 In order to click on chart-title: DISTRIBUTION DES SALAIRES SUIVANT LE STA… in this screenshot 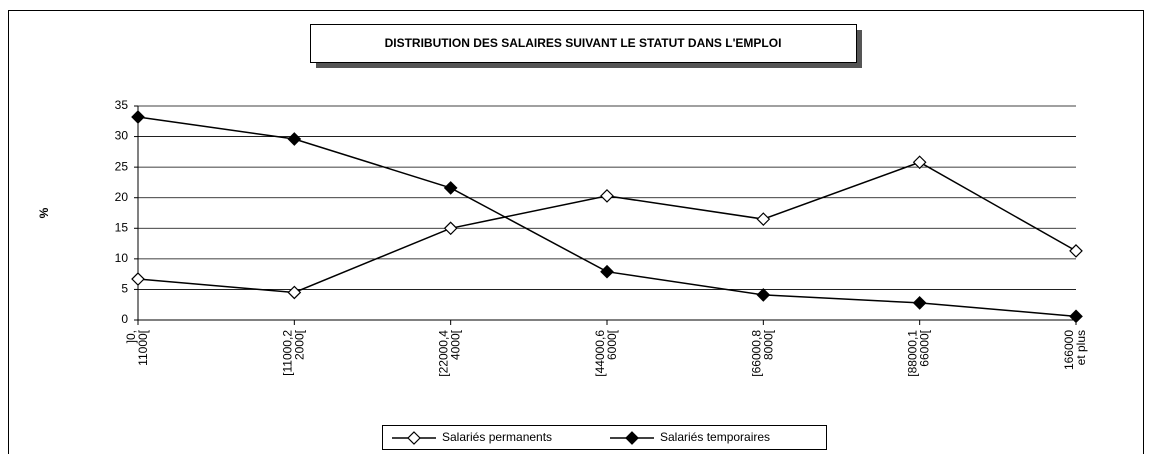, I will do `click(583, 43)`.